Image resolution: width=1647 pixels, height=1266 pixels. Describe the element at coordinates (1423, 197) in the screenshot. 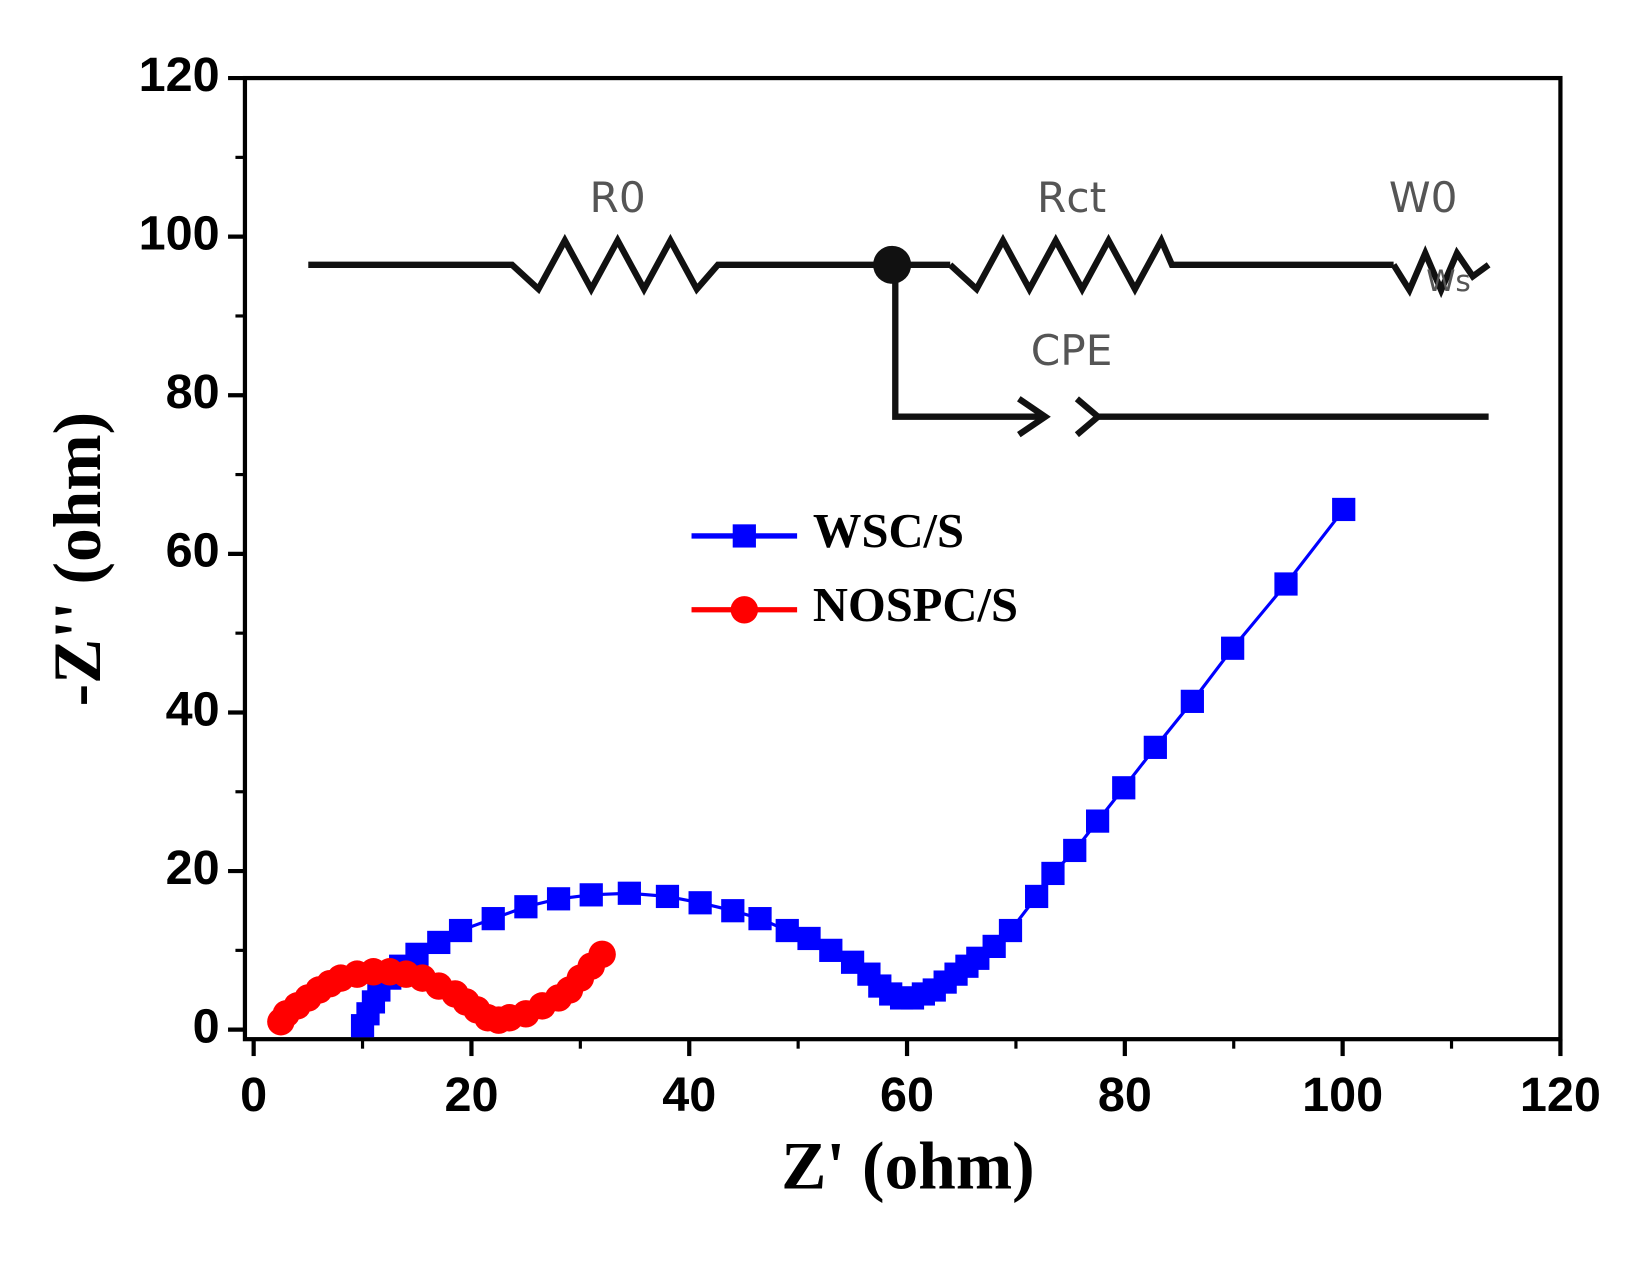

I see `annotation: W0` at that location.